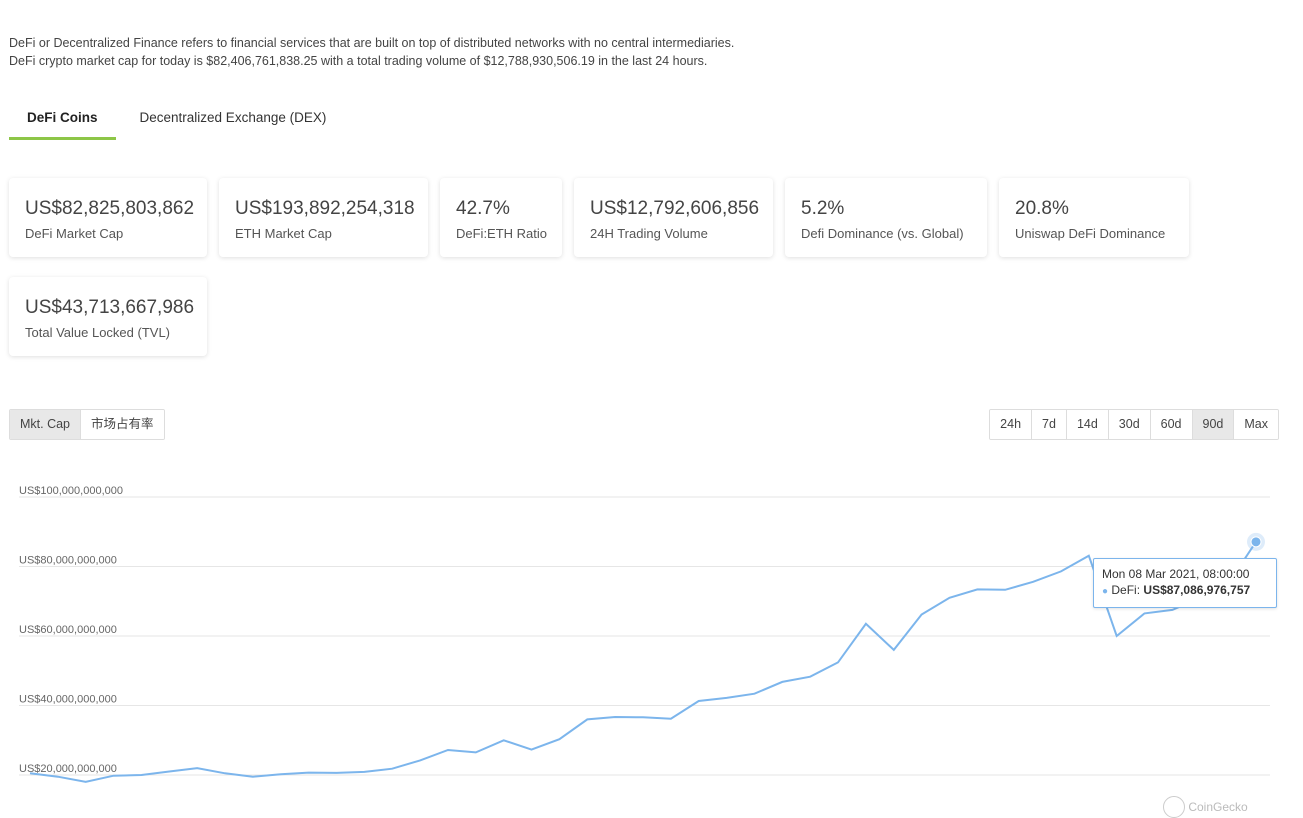  I want to click on stat-label: ETH Market Cap, so click(283, 233).